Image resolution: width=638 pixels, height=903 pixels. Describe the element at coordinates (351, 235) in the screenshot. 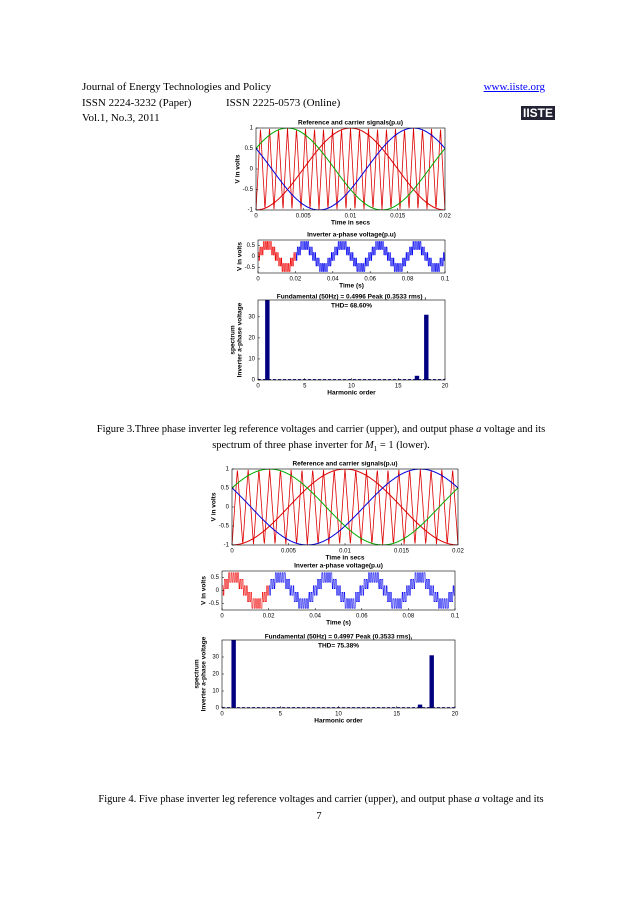

I see `plot-title: Inverter a-phase voltage(p.u)` at that location.